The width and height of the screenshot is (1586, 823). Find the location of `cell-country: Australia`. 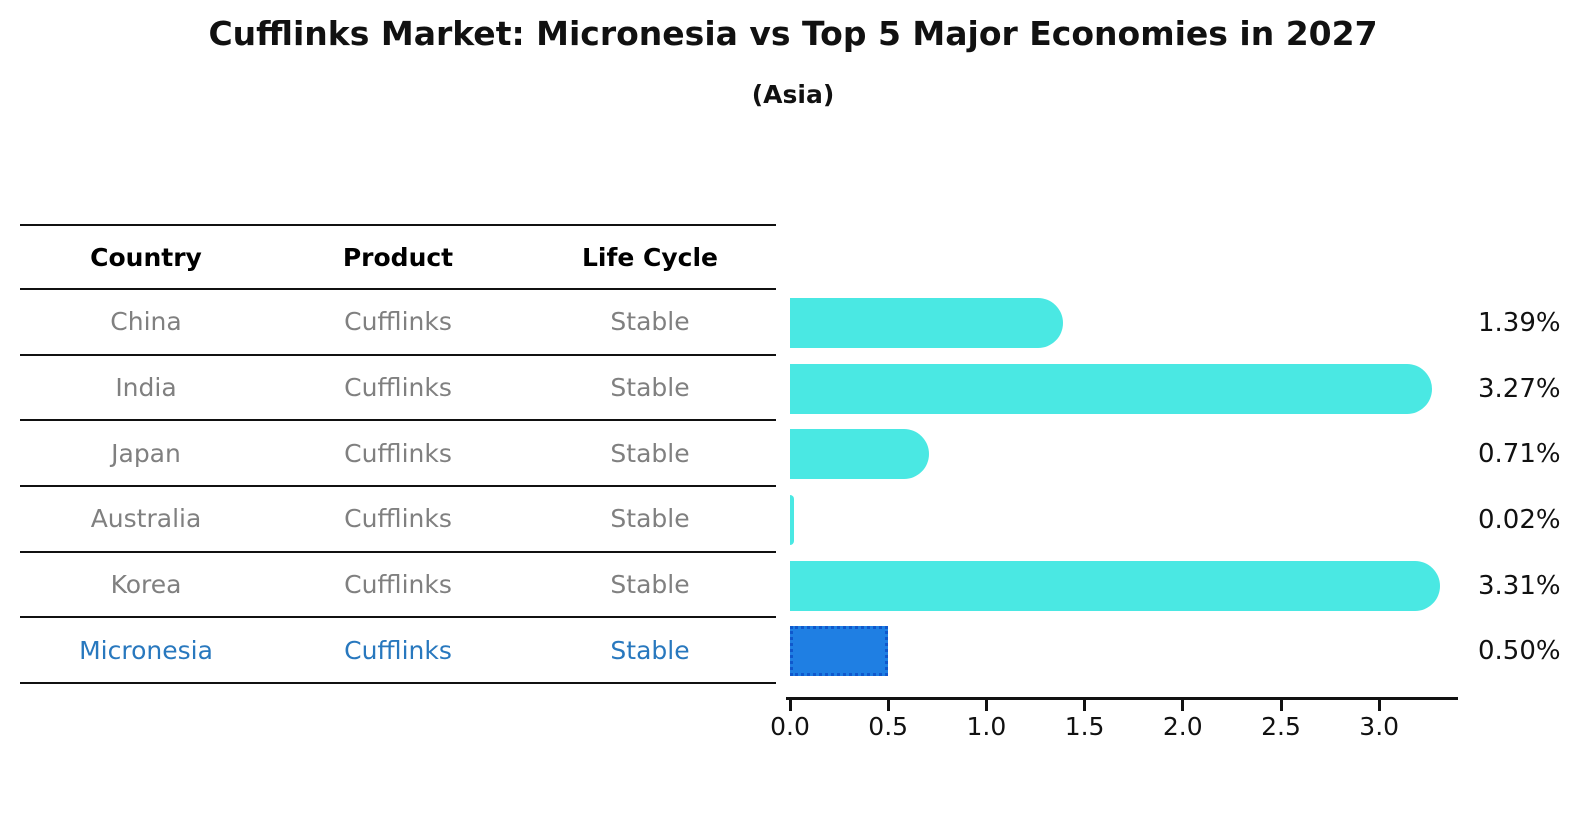

cell-country: Australia is located at coordinates (146, 519).